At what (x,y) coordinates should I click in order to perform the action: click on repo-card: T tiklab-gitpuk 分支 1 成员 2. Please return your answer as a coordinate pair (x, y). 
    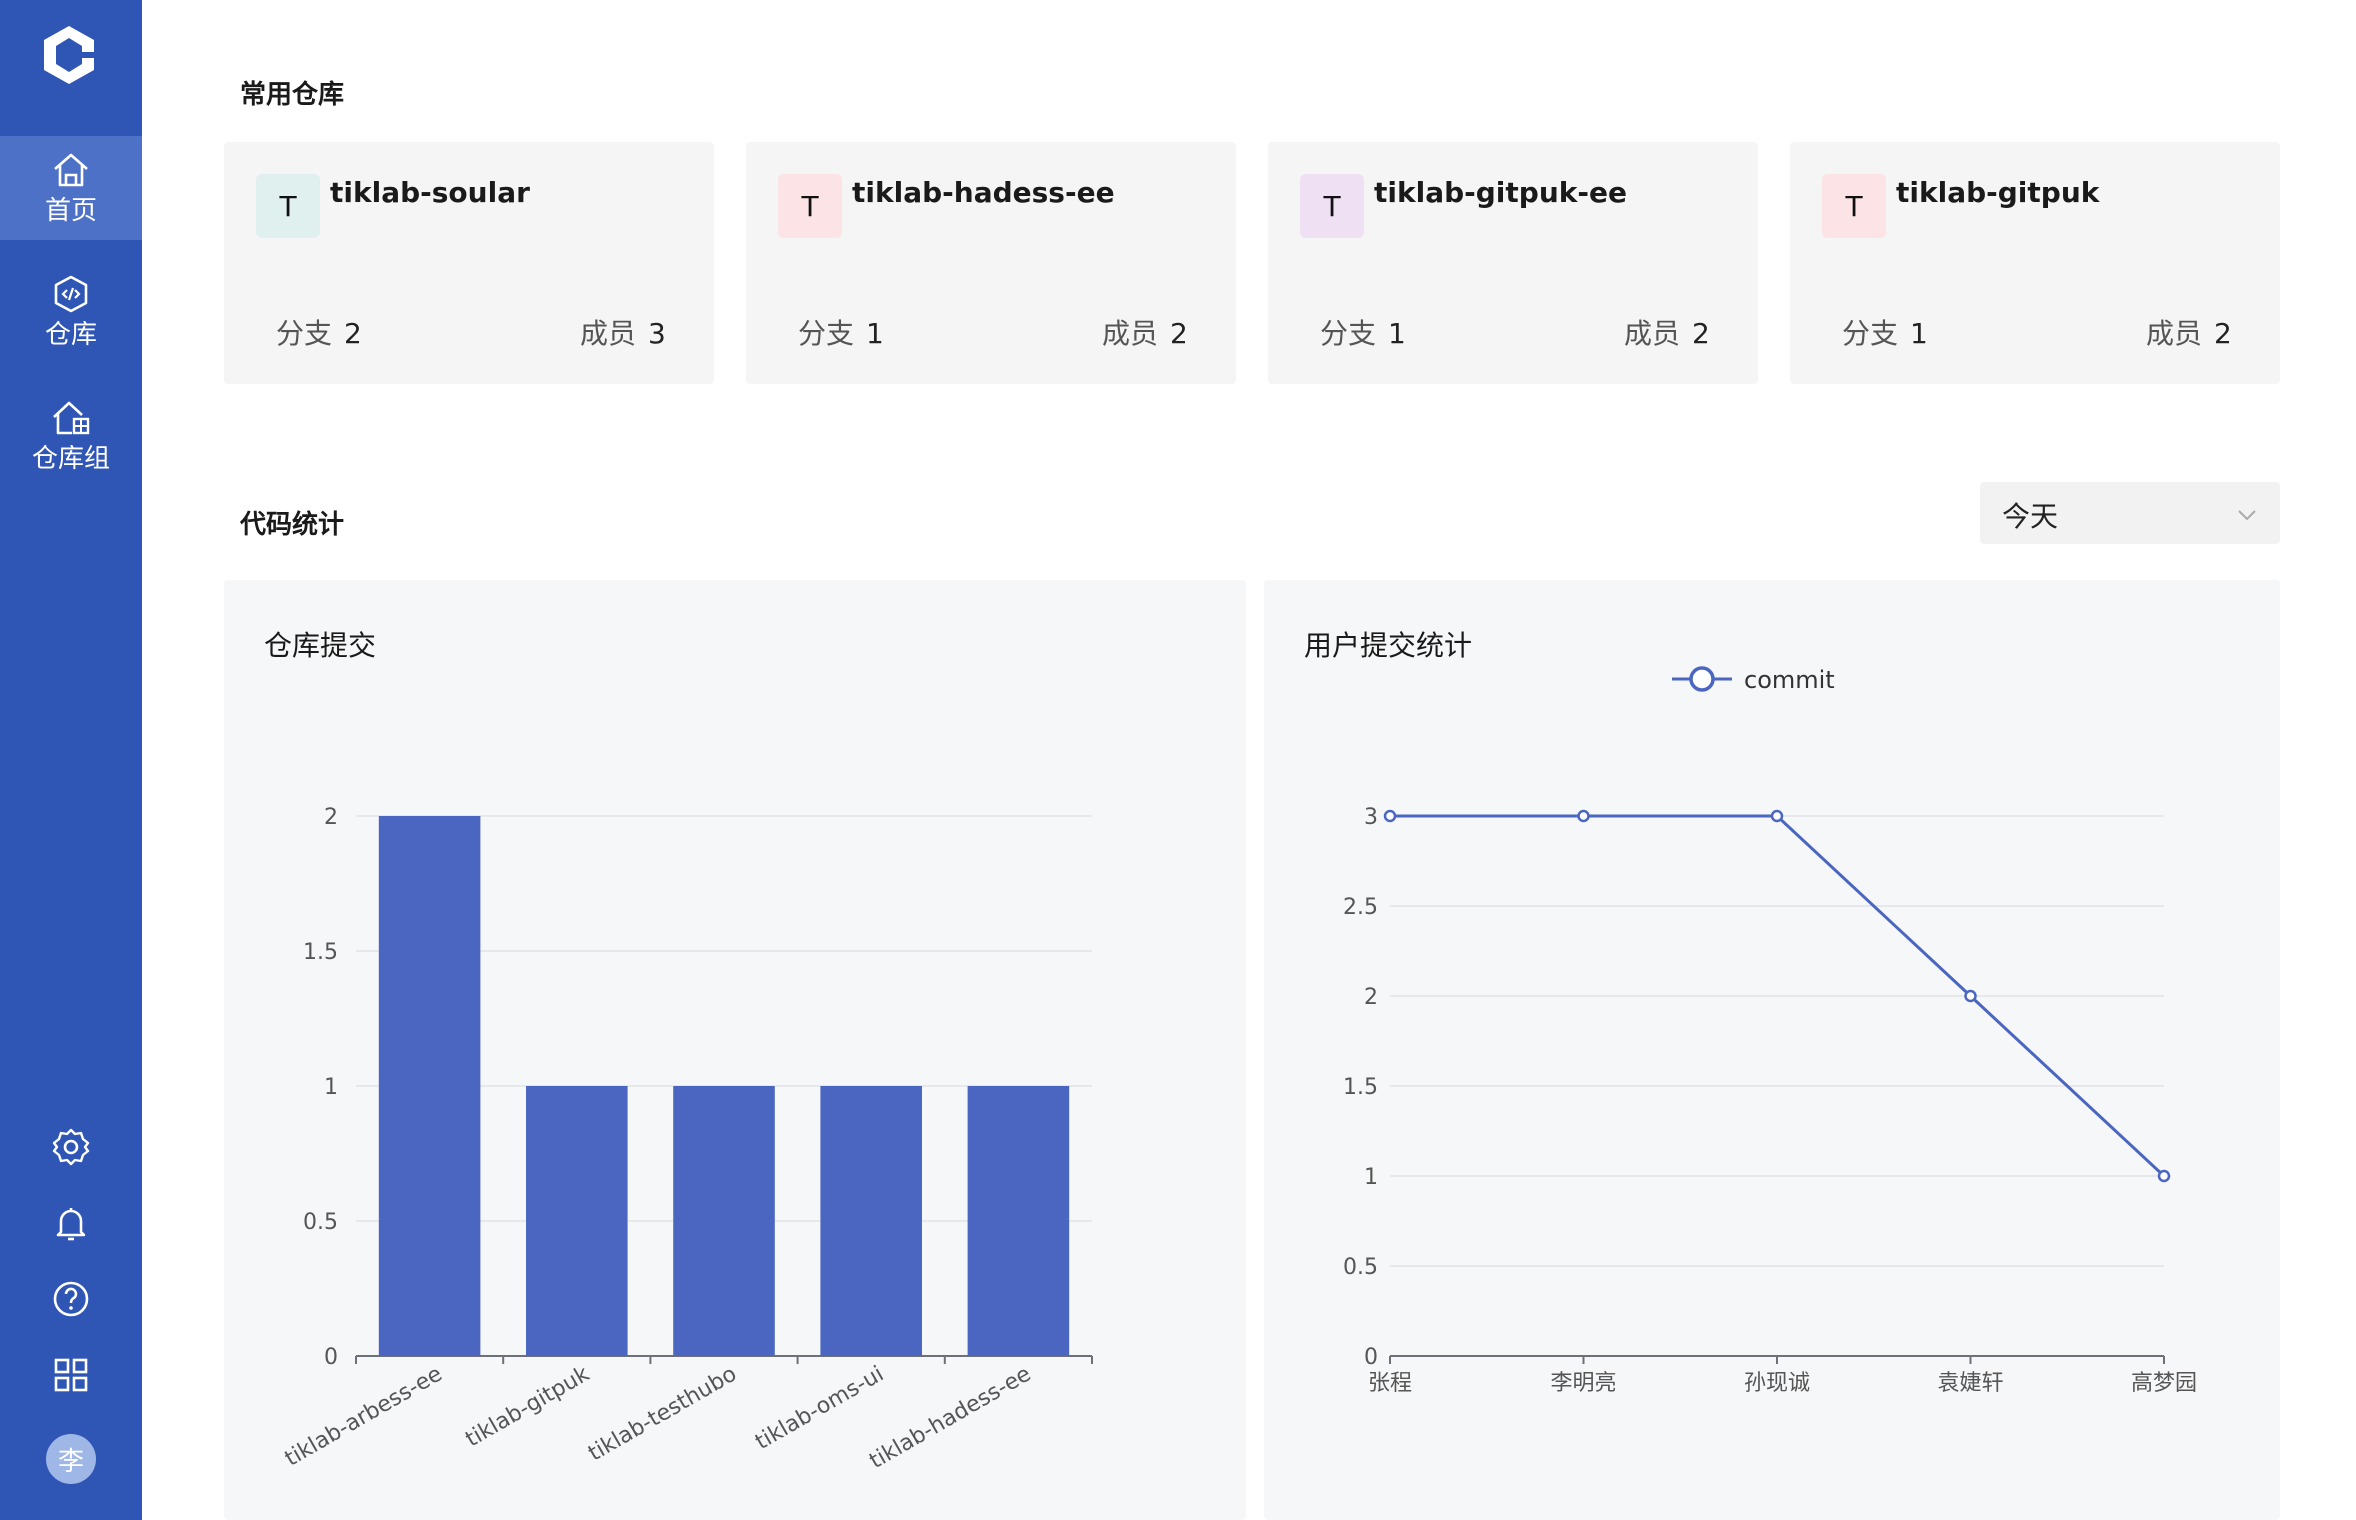
    Looking at the image, I should click on (2035, 263).